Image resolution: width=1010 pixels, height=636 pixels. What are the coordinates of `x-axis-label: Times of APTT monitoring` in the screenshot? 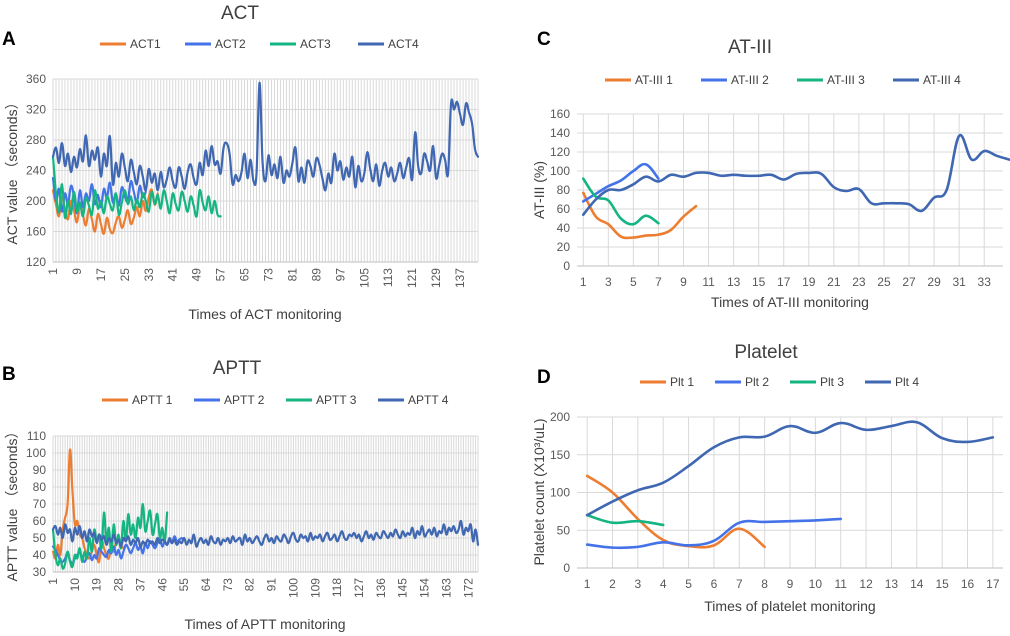 It's located at (264, 624).